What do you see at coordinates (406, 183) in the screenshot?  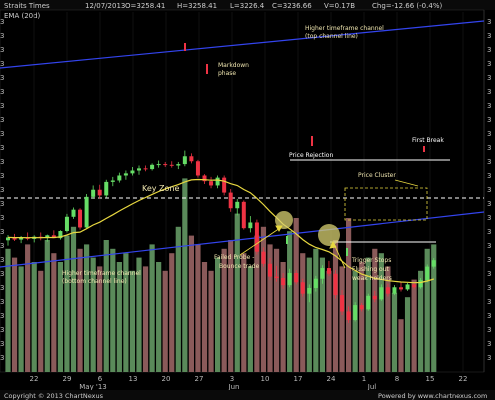 I see `price-cluster-arrow` at bounding box center [406, 183].